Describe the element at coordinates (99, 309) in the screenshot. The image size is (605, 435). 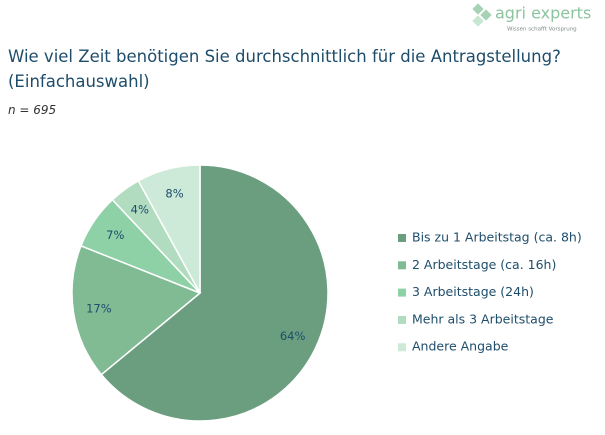
I see `data-label: 17%` at that location.